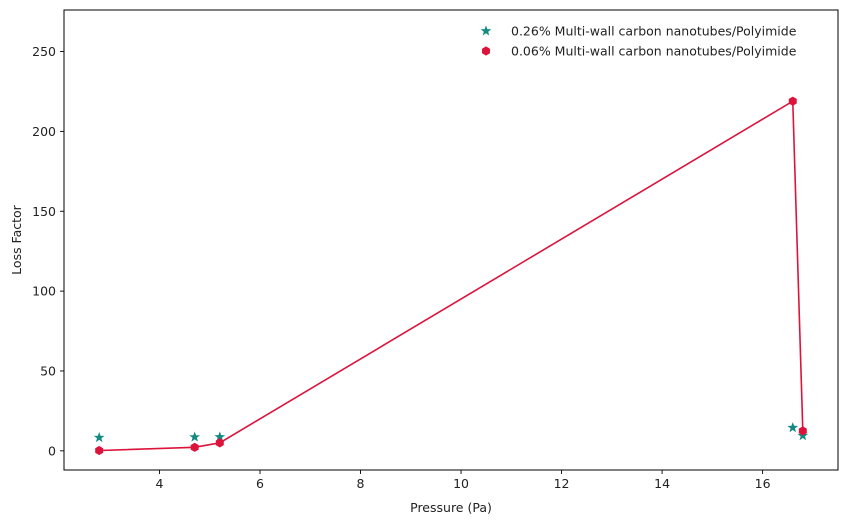 The width and height of the screenshot is (850, 525). I want to click on y-axis-label: Loss Factor, so click(16, 239).